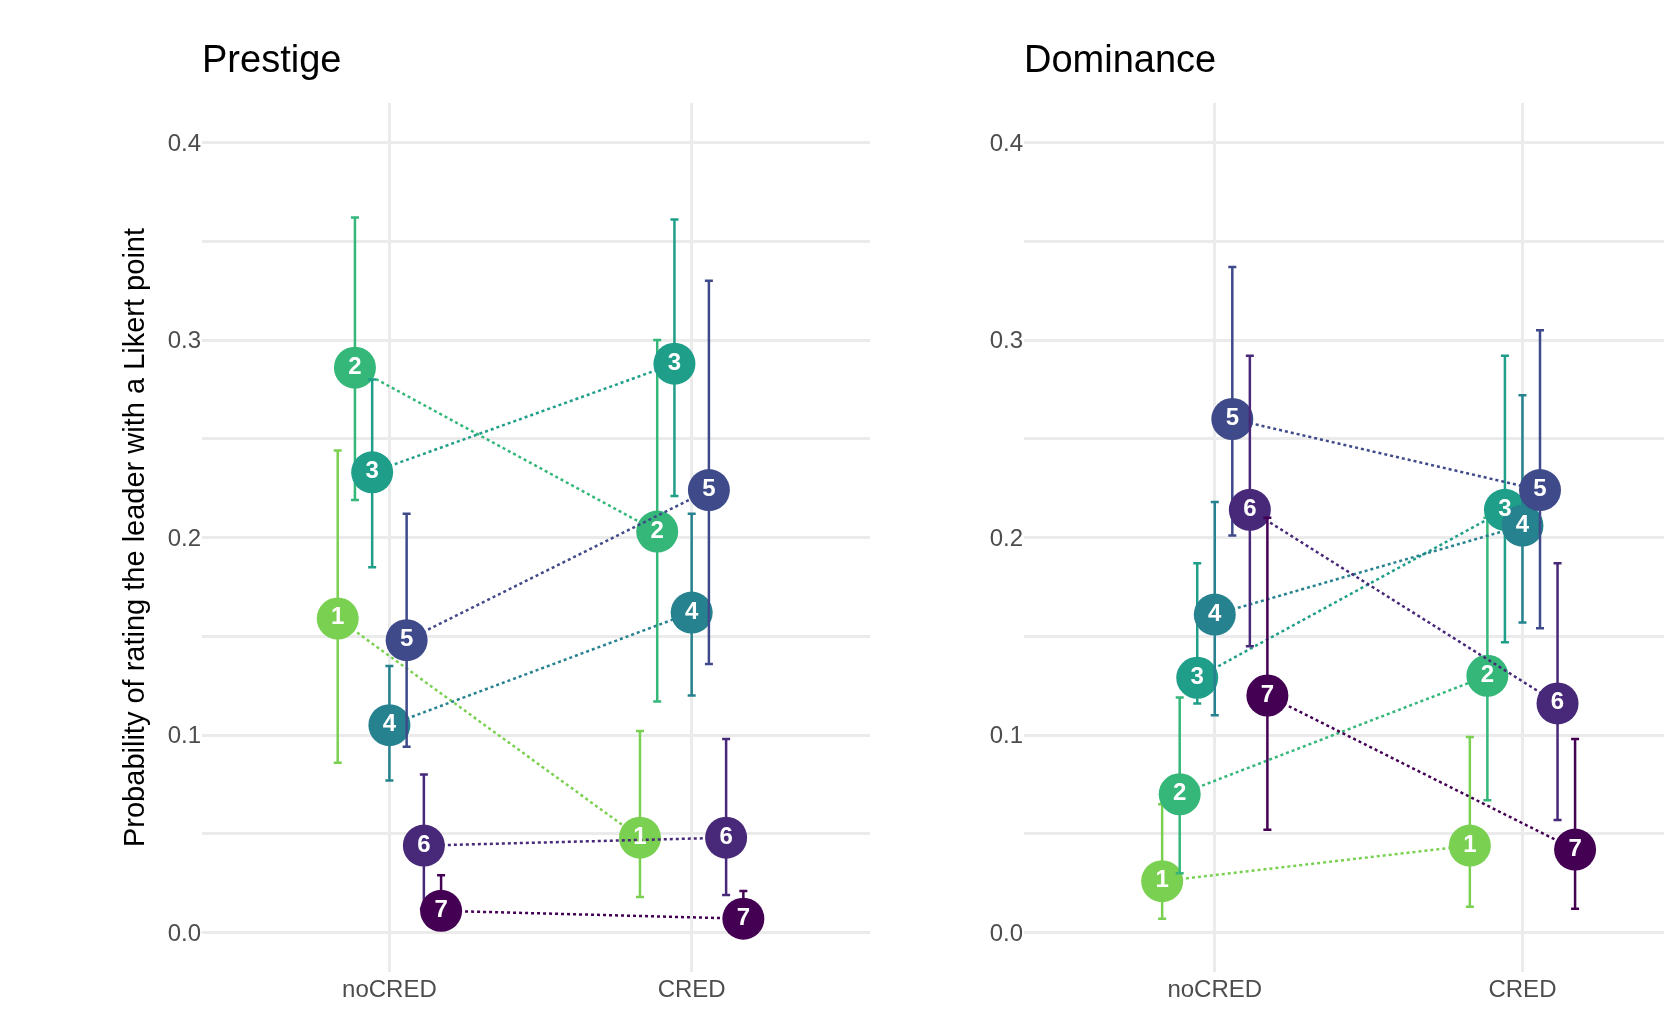 This screenshot has width=1664, height=1018. I want to click on y-axis-title: Probability of rating the leader with a Likert point, so click(133, 537).